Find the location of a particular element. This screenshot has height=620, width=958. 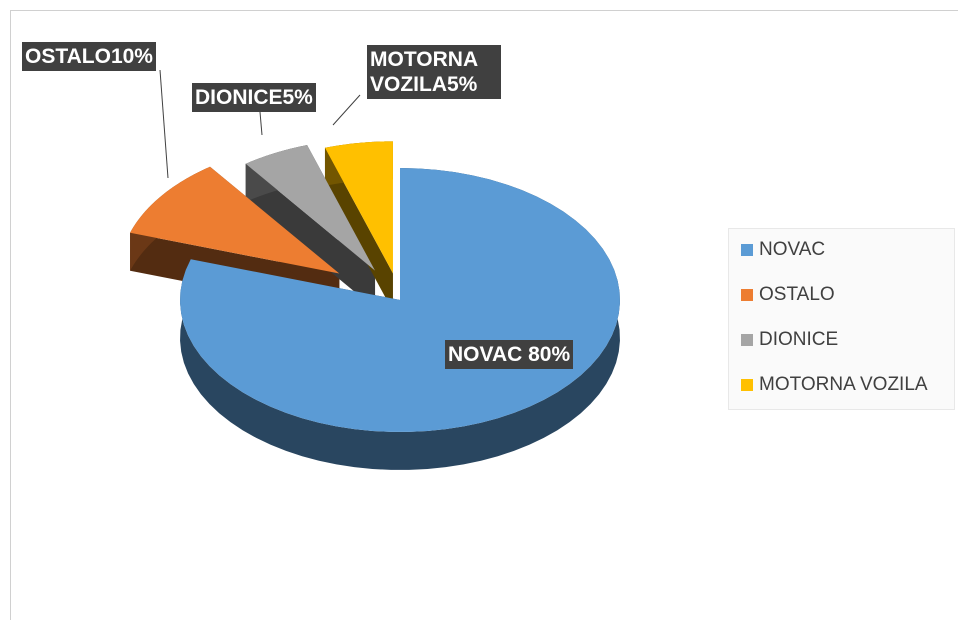

legend-item: DIONICE is located at coordinates (789, 340).